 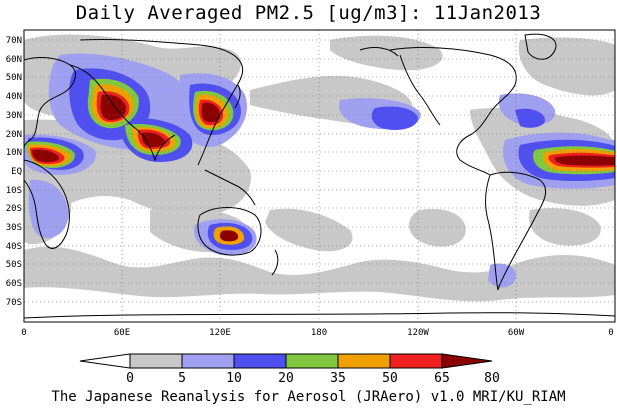 What do you see at coordinates (516, 333) in the screenshot?
I see `lon-tick-label: 60W` at bounding box center [516, 333].